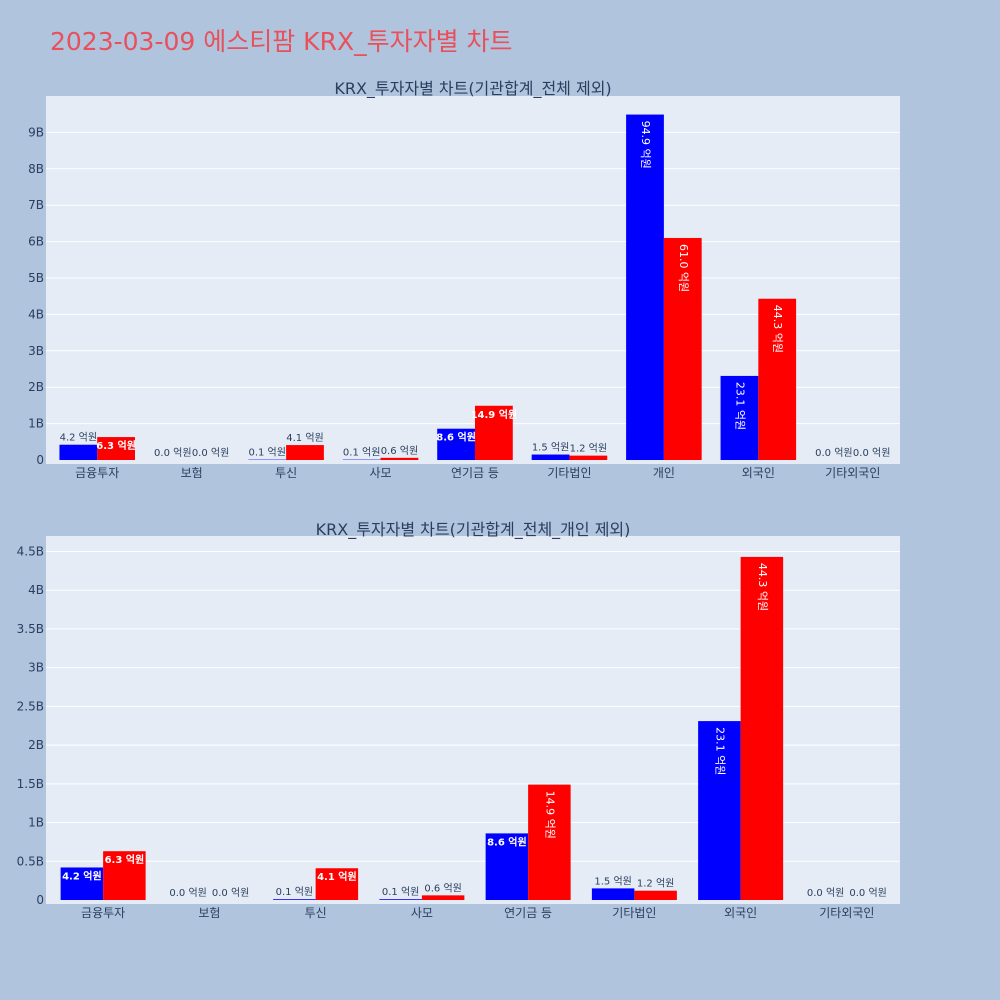 The image size is (1000, 1000). Describe the element at coordinates (30, 706) in the screenshot. I see `y-tick-label: 2.5B` at that location.